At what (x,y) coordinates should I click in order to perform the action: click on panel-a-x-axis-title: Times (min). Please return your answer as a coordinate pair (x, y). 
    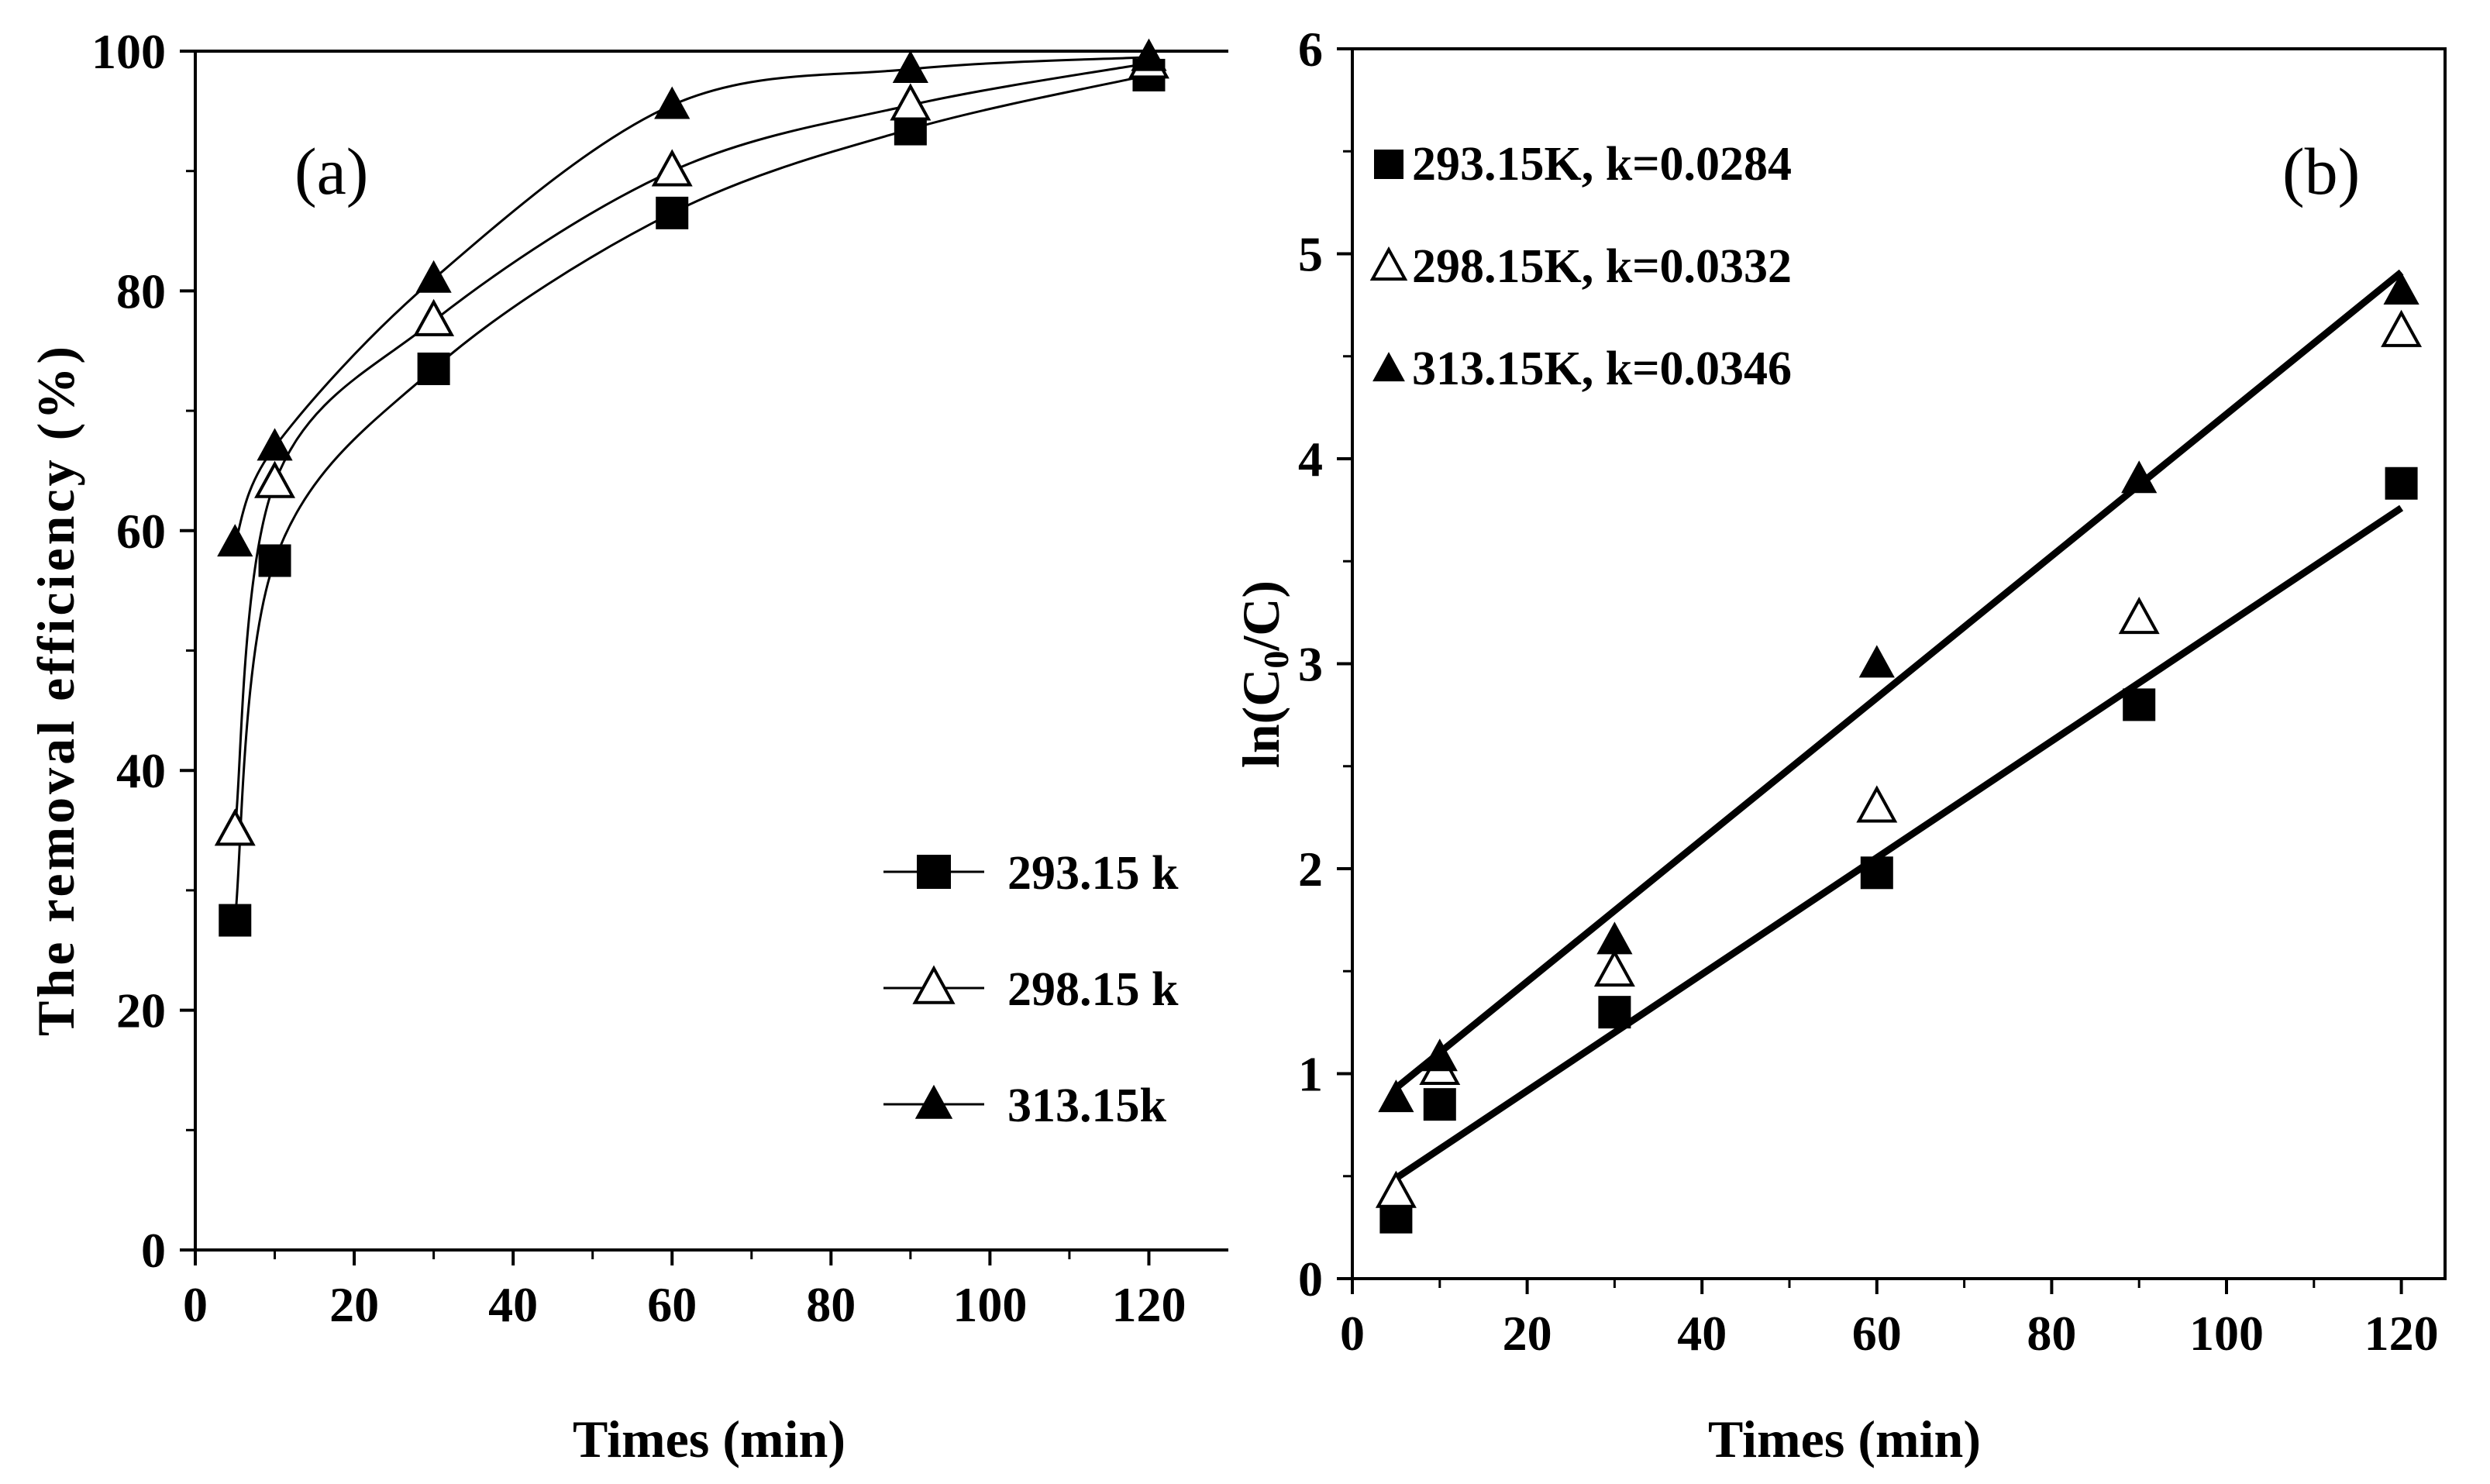
    Looking at the image, I should click on (709, 1439).